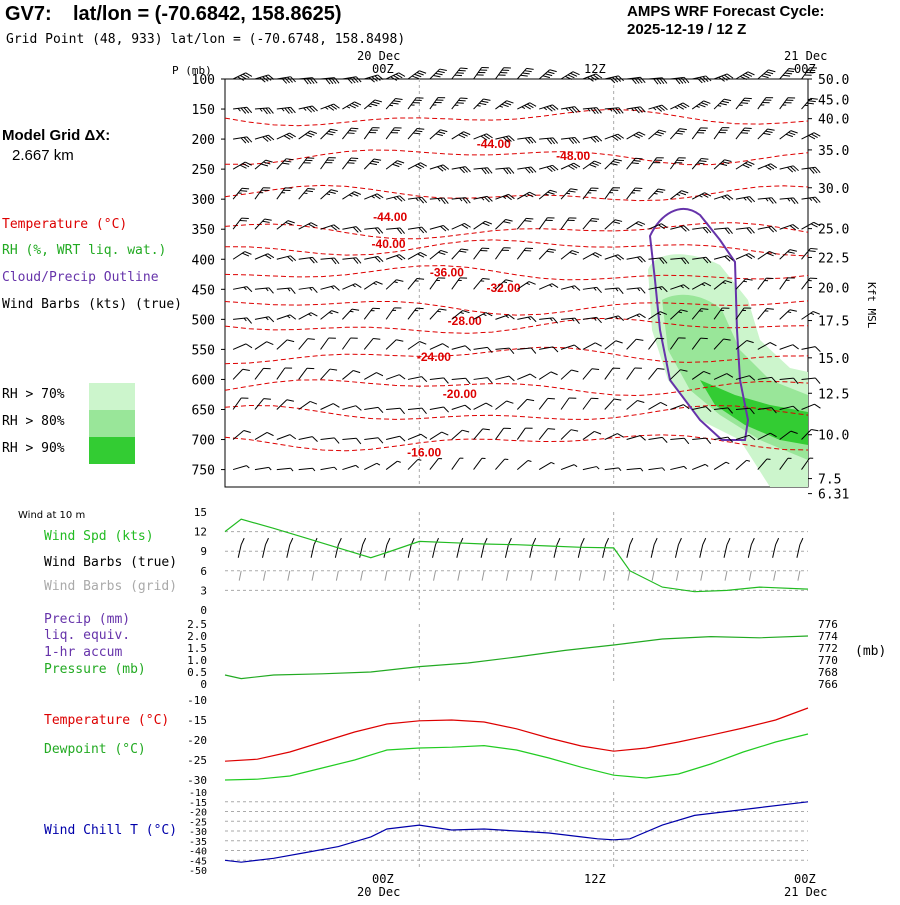 This screenshot has height=905, width=900. Describe the element at coordinates (521, 253) in the screenshot. I see `wind-barb-6-181-staff` at that location.